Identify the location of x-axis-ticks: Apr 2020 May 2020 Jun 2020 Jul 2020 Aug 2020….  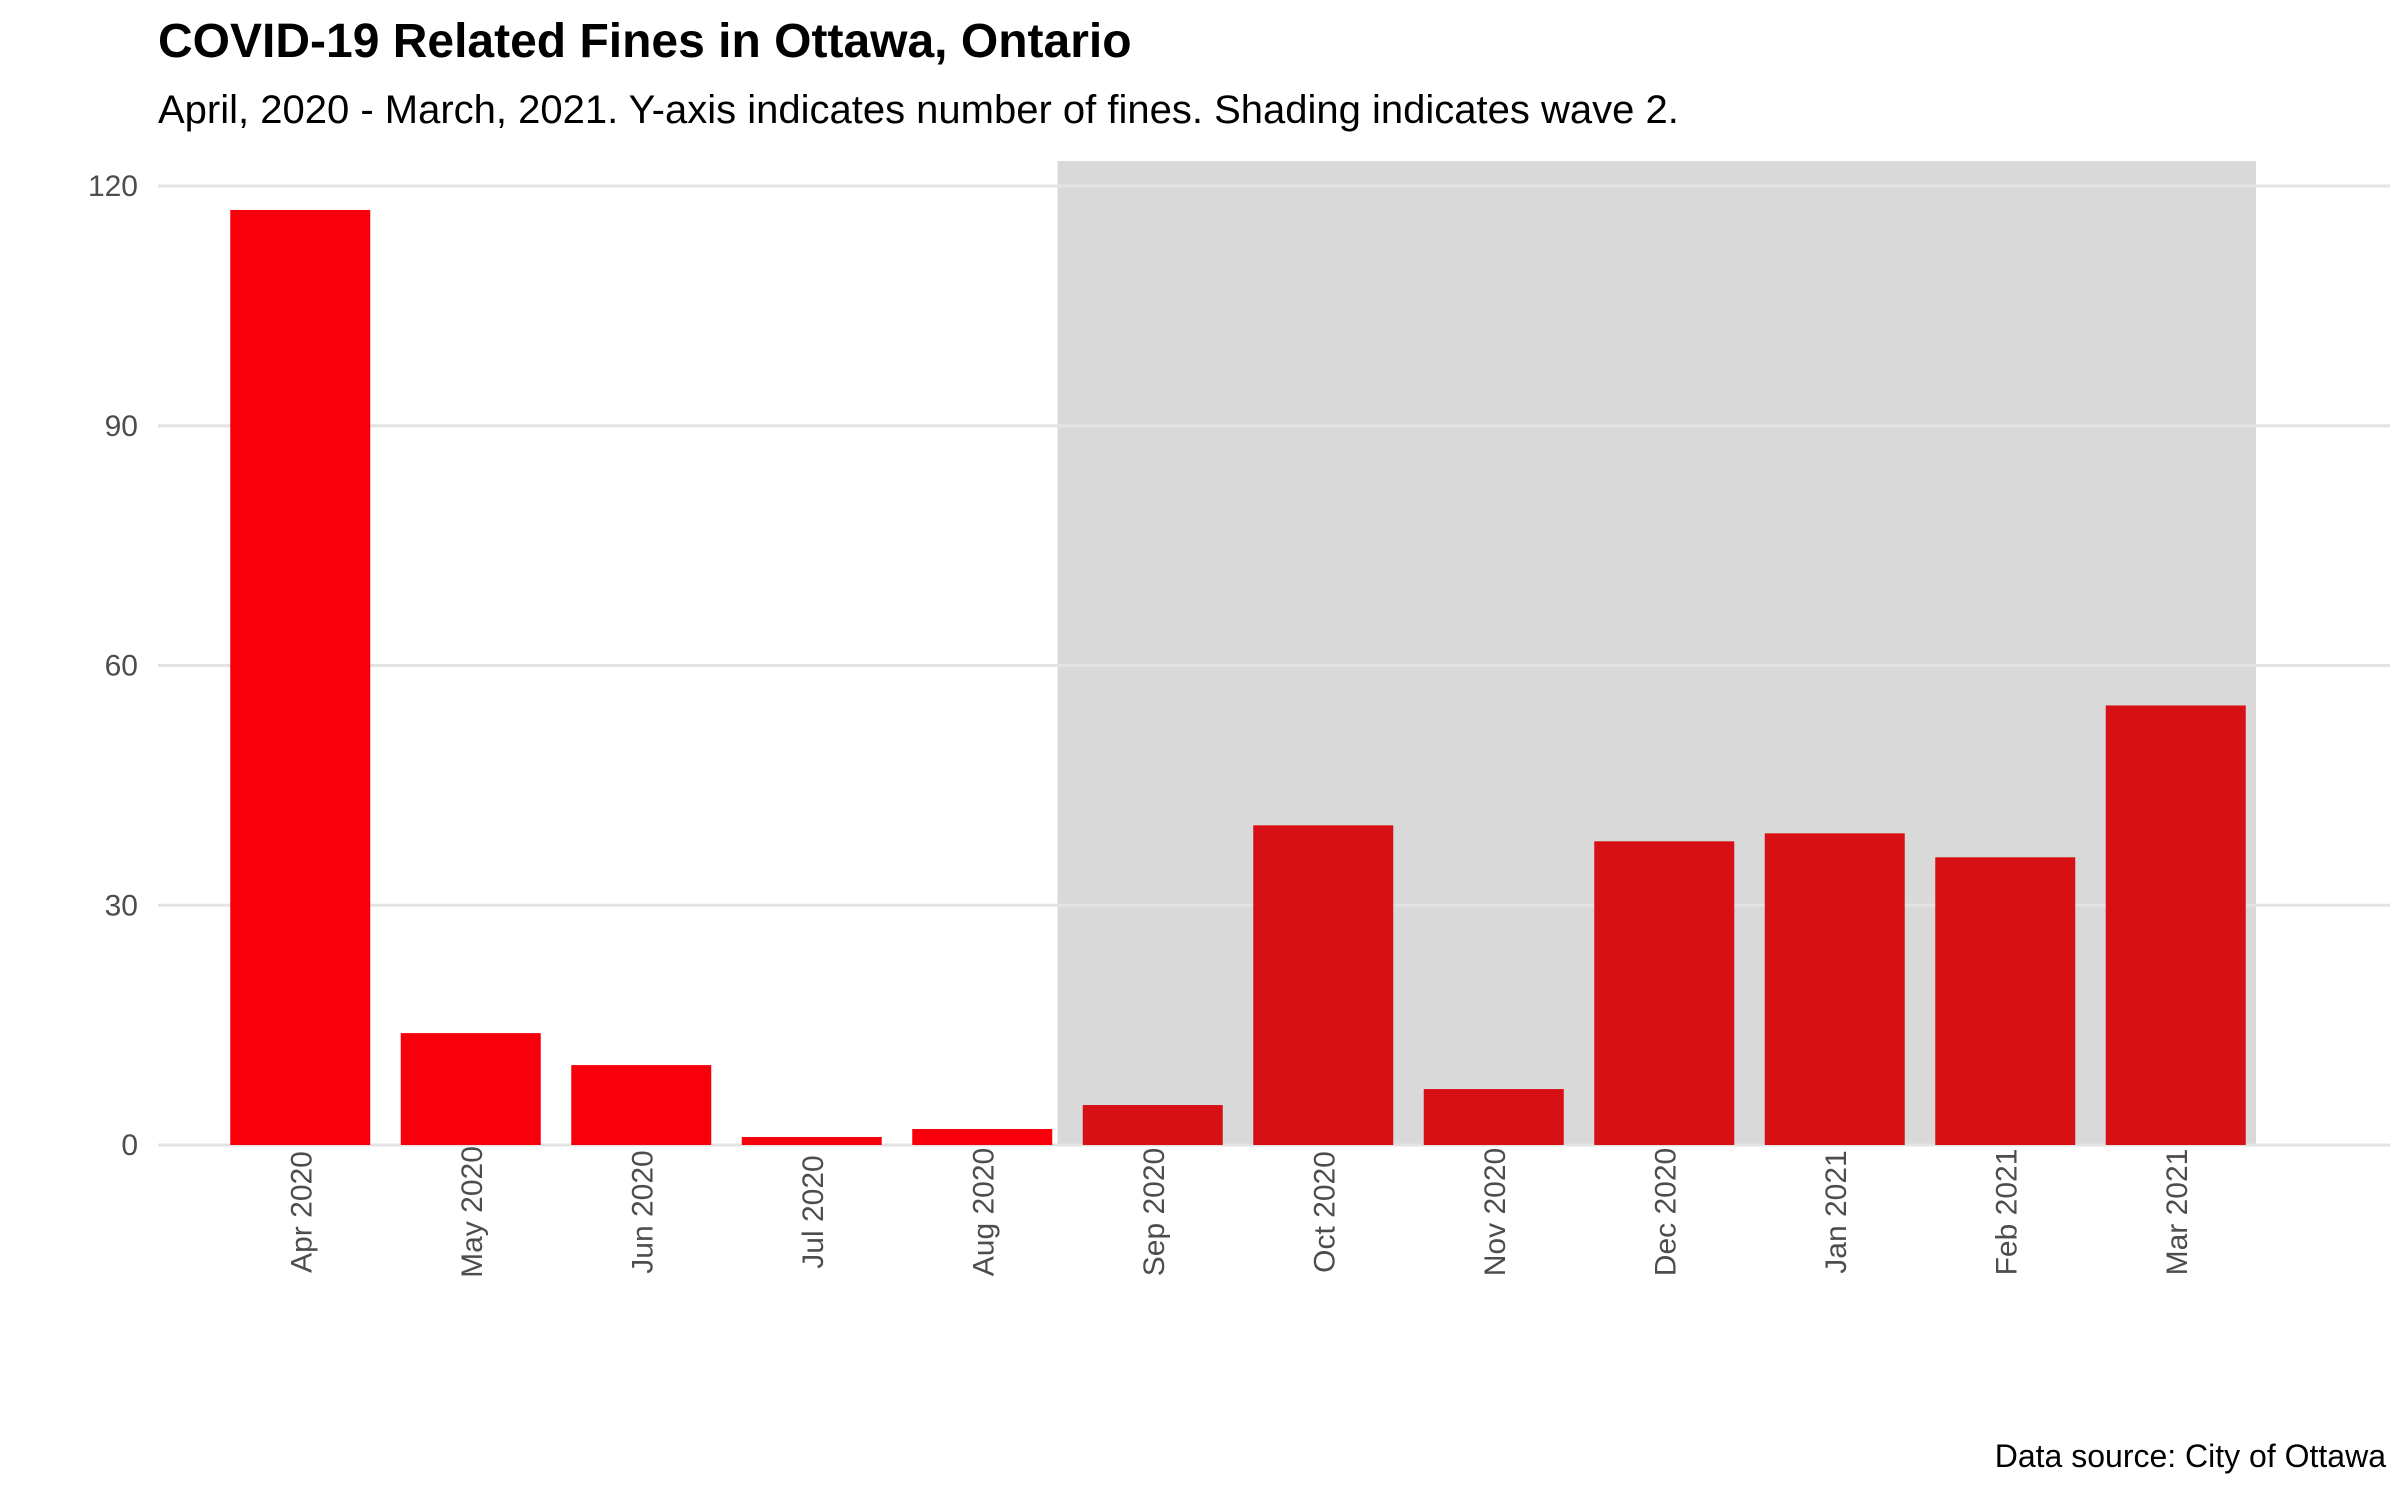
(1239, 1212).